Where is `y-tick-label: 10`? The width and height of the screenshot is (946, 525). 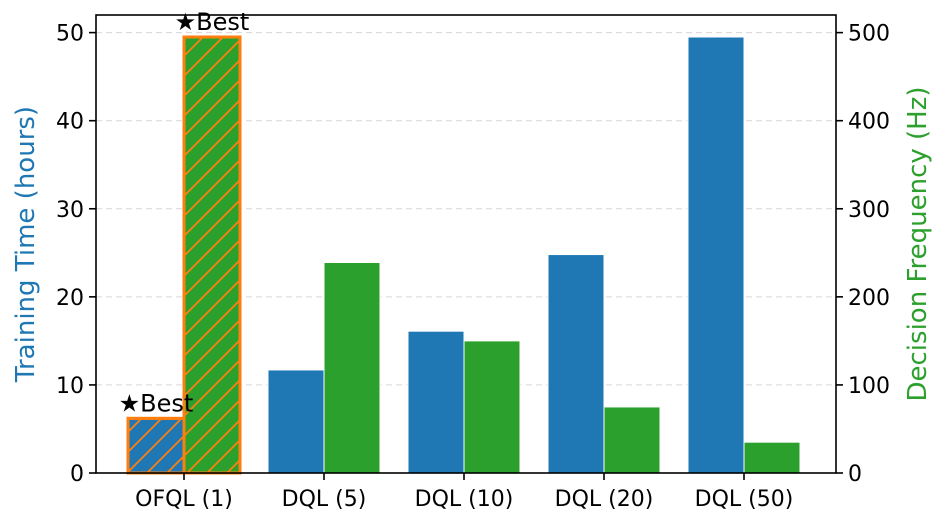 y-tick-label: 10 is located at coordinates (70, 386).